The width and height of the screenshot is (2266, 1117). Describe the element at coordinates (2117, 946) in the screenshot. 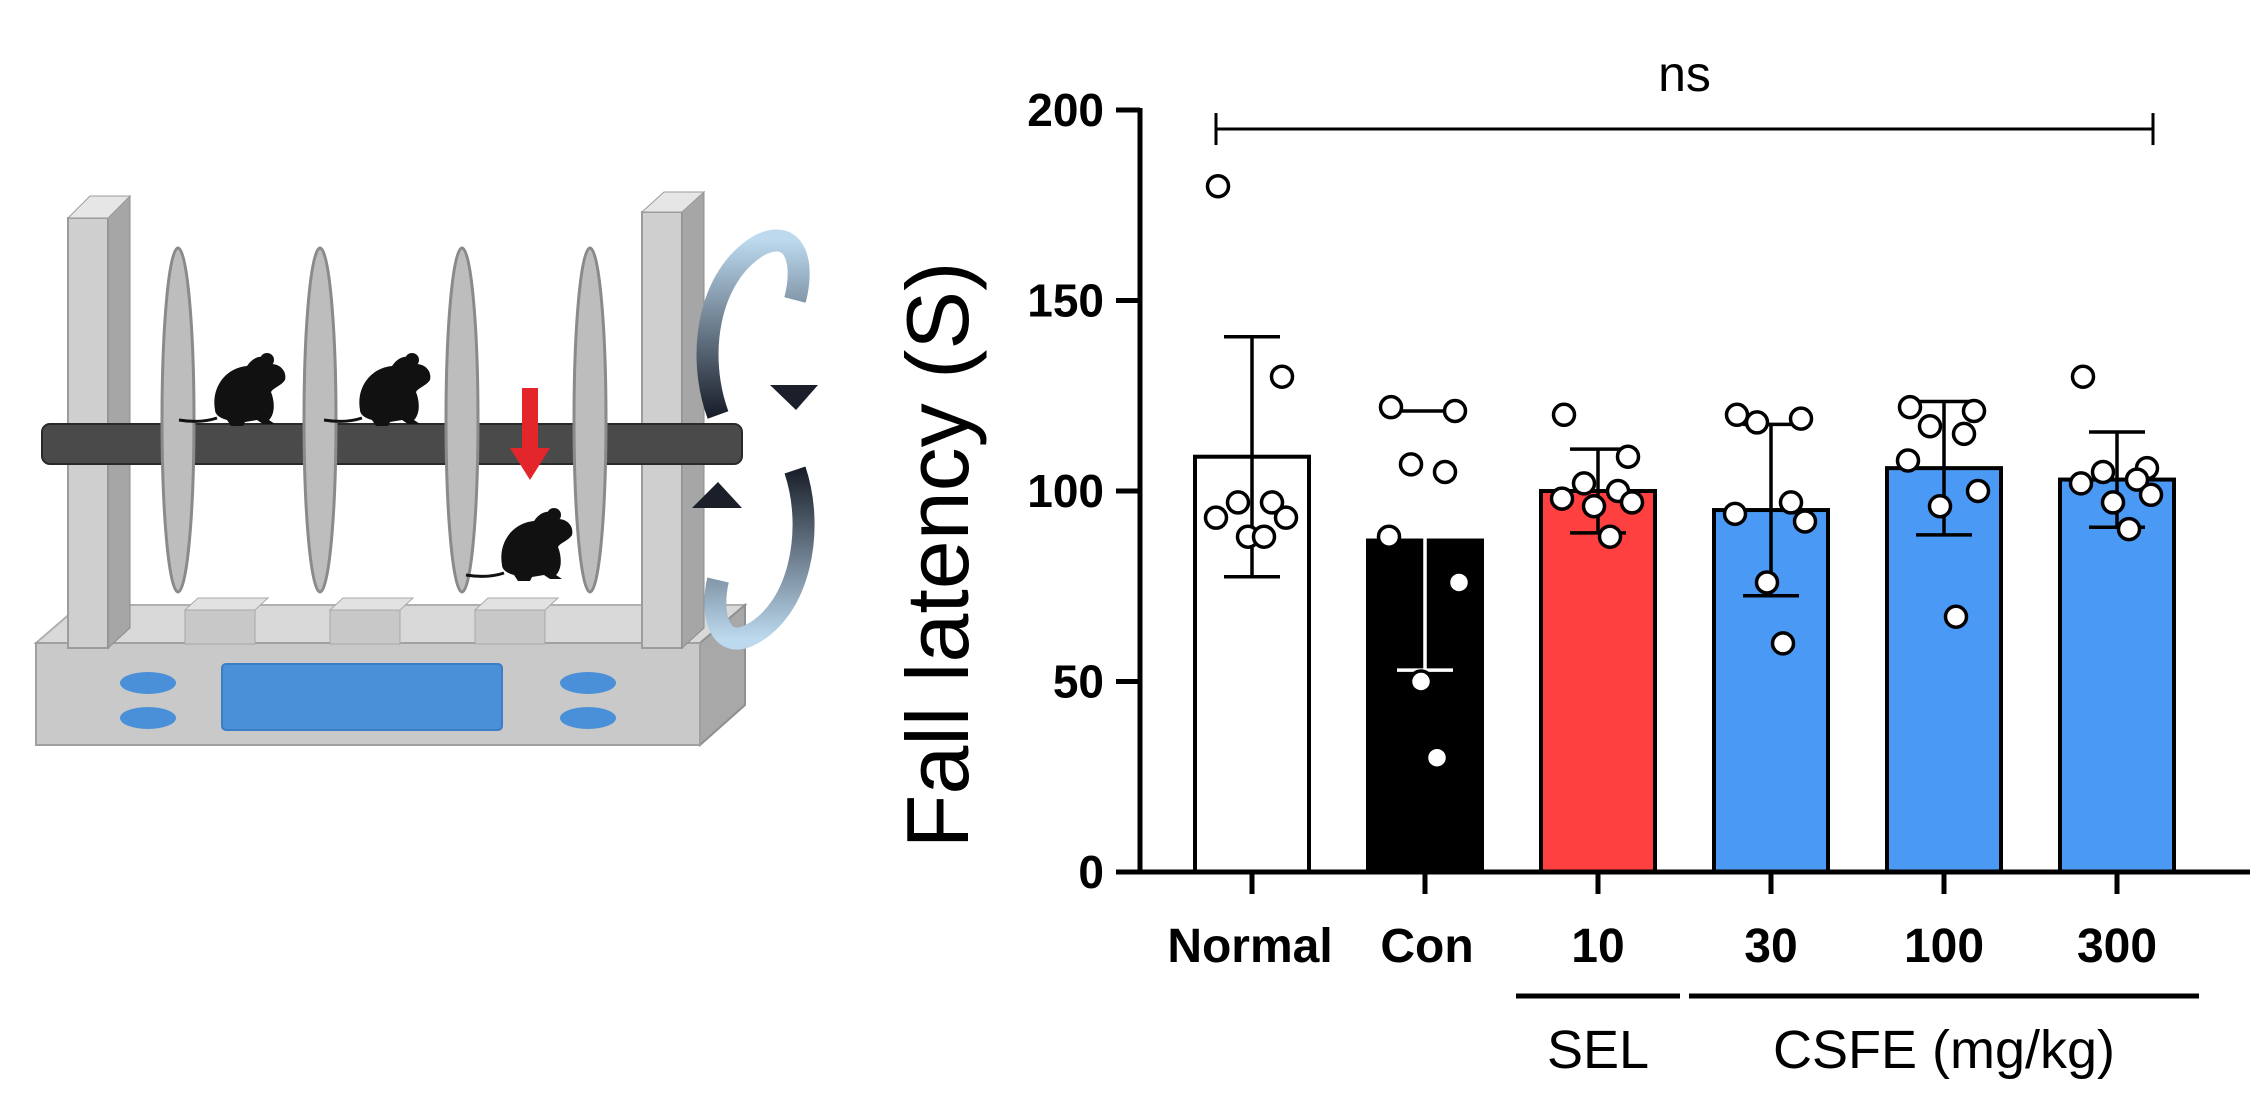

I see `x-tick-label: 300` at that location.